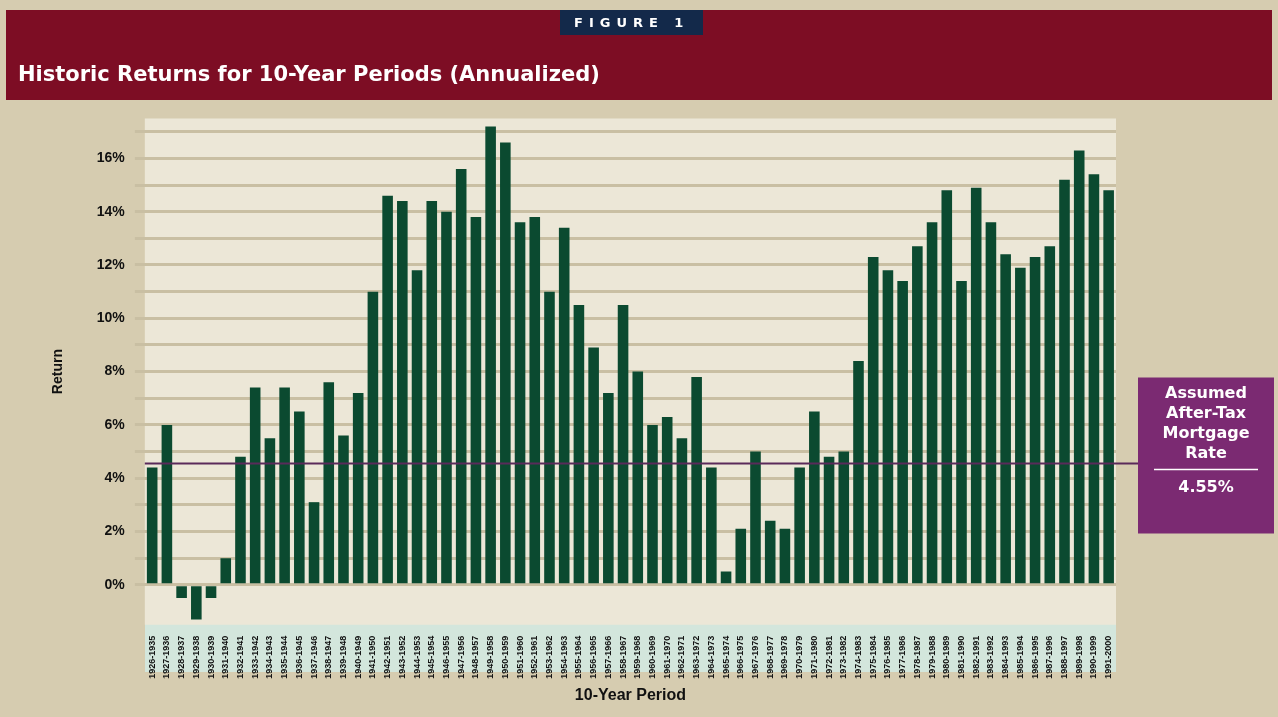 The height and width of the screenshot is (717, 1278). Describe the element at coordinates (578, 657) in the screenshot. I see `x-tick-label: 1955-1964` at that location.